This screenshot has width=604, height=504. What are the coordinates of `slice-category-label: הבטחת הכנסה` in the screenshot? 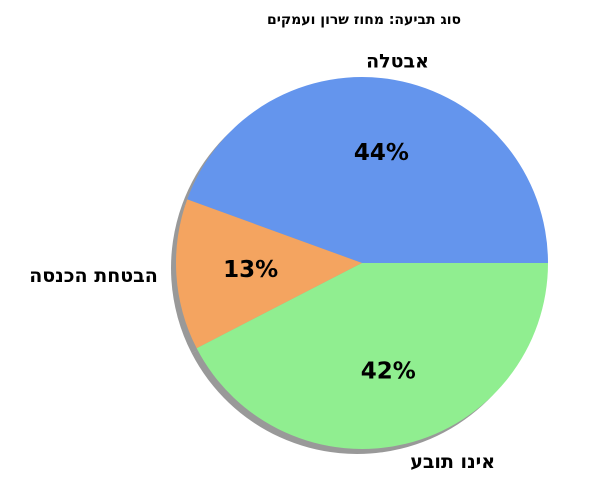 It's located at (93, 276).